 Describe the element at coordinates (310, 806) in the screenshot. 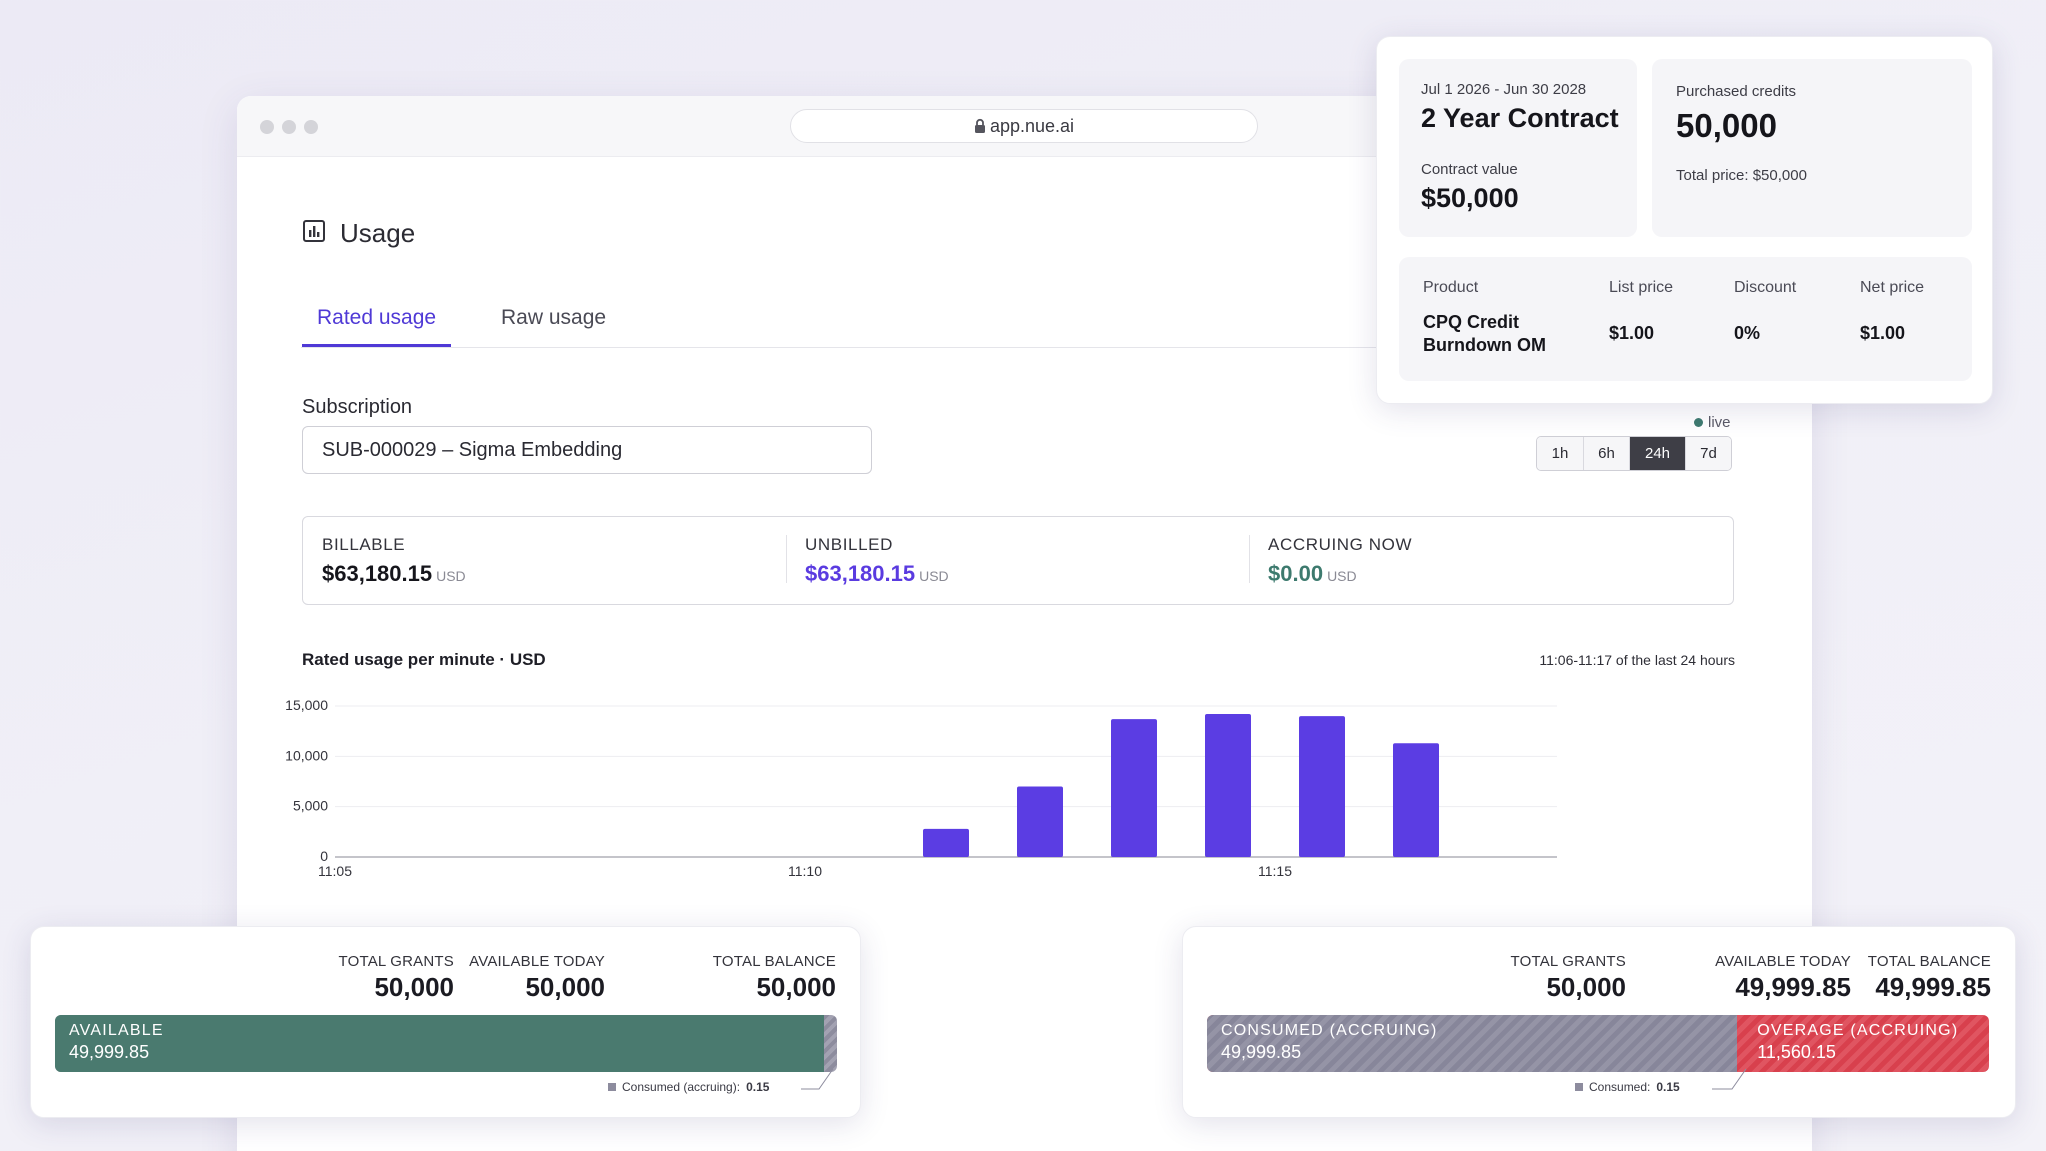

I see `y-tick-label: 5,000` at that location.